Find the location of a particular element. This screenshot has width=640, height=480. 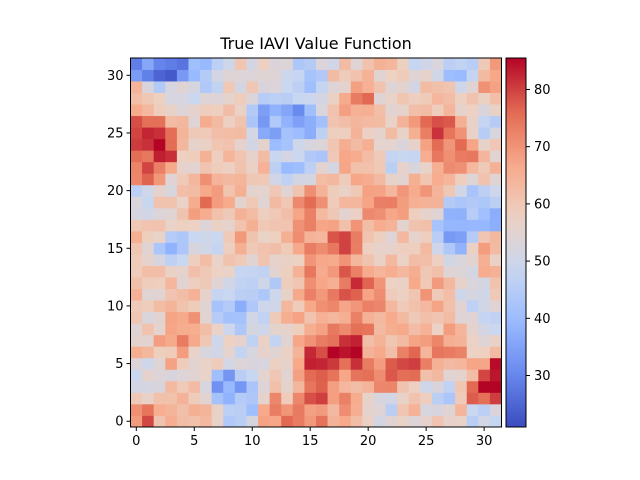

y-tick-label: 25 is located at coordinates (115, 133).